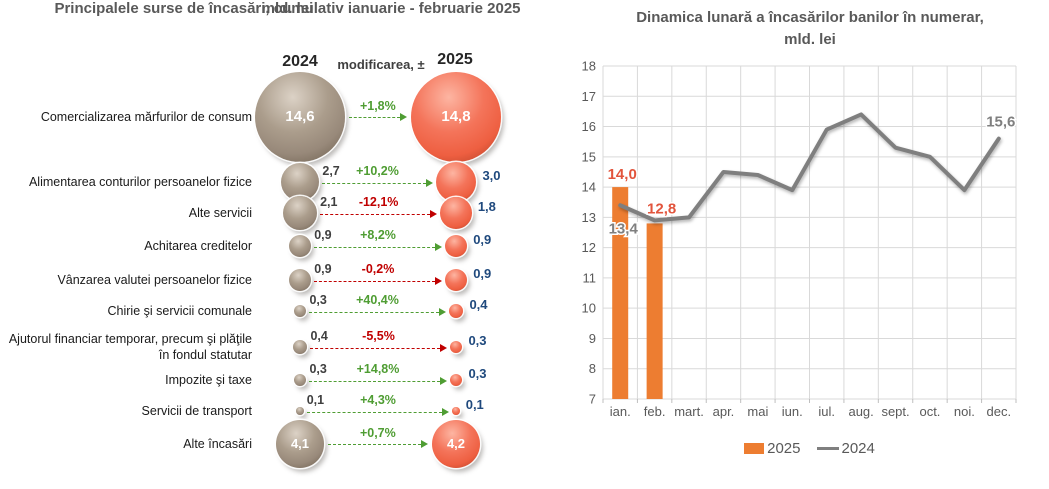  I want to click on bar-label-ian-2025: 14,0, so click(622, 174).